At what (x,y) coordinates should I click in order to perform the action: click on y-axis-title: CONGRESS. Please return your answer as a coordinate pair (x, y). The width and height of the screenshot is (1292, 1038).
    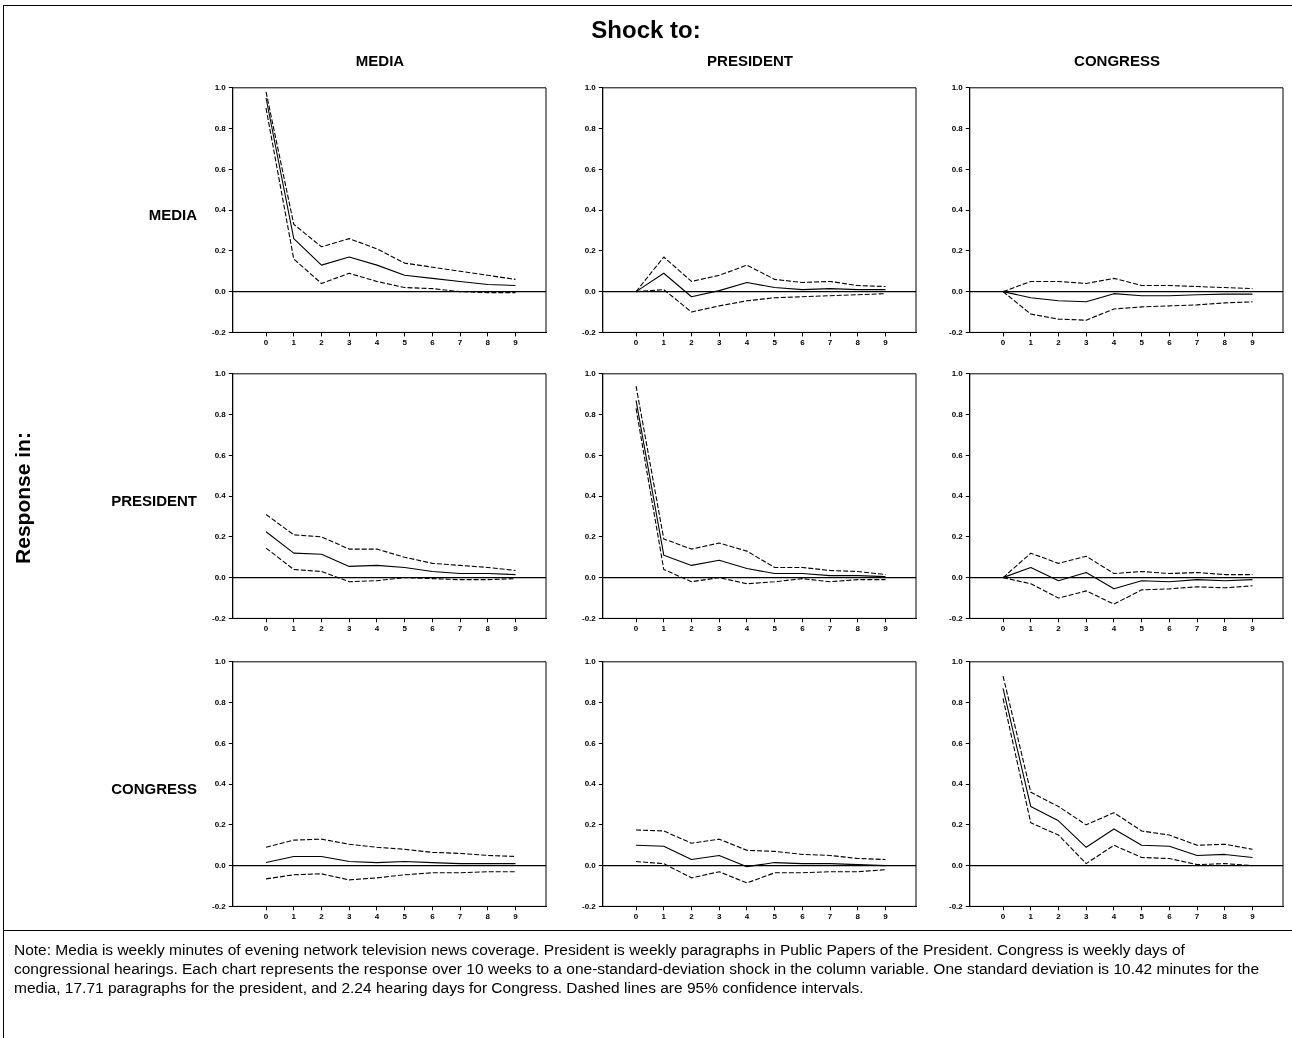
    Looking at the image, I should click on (153, 788).